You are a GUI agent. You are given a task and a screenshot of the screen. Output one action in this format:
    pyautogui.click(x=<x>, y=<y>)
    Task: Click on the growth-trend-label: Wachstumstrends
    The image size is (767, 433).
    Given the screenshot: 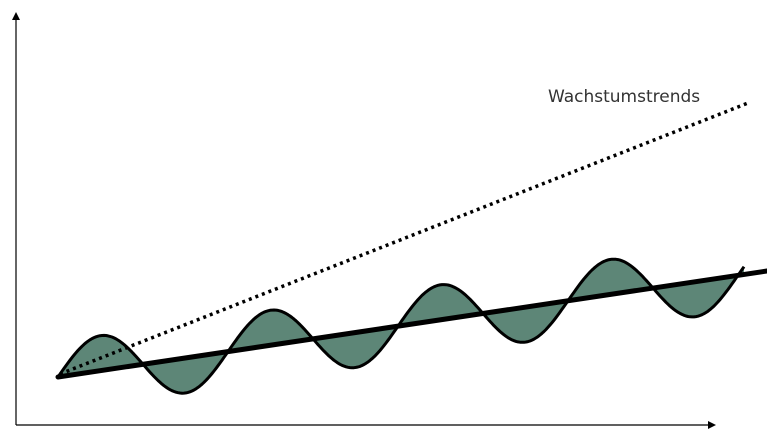 What is the action you would take?
    pyautogui.click(x=624, y=97)
    